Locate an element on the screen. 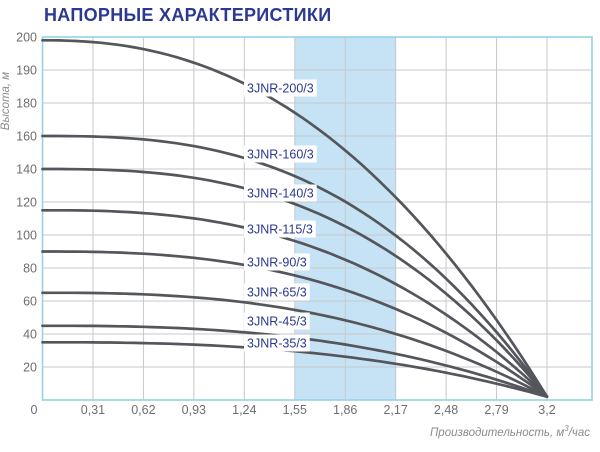 The image size is (600, 452). curve-label-3JNR-45-3: 3JNR-45/3 is located at coordinates (277, 322).